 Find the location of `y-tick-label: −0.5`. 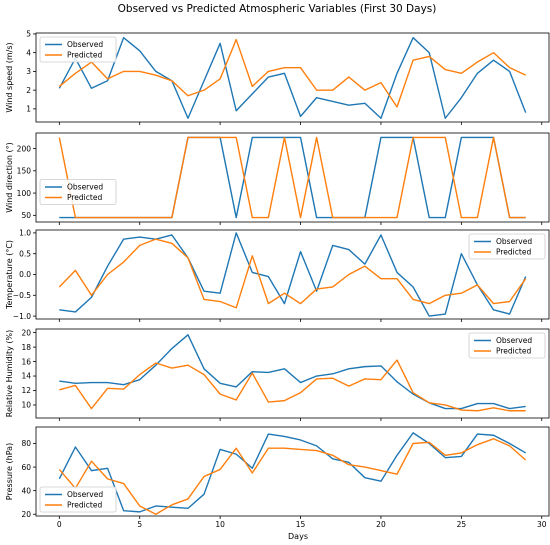

y-tick-label: −0.5 is located at coordinates (22, 295).